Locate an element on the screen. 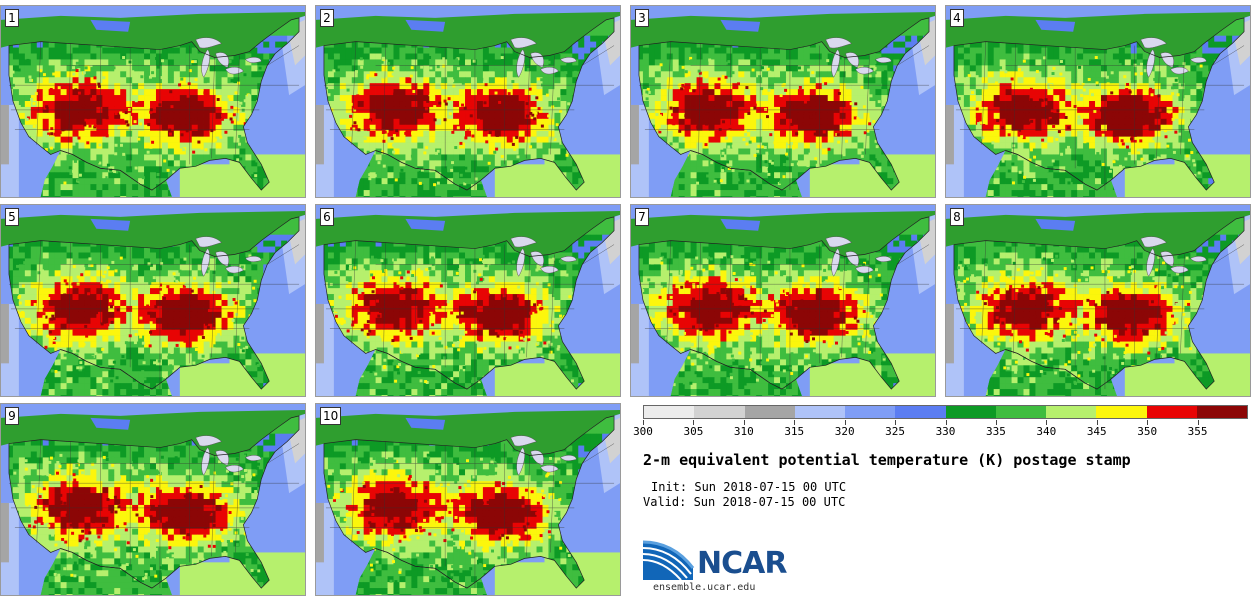  stamp-panel-8: 8 is located at coordinates (1098, 300).